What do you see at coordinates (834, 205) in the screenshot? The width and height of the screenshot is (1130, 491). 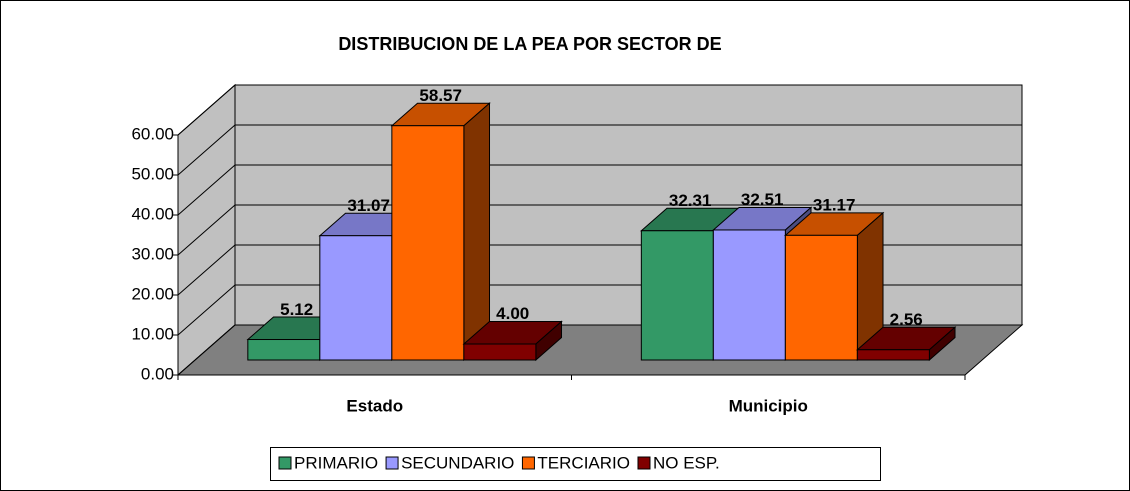 I see `data-label: 31.17` at bounding box center [834, 205].